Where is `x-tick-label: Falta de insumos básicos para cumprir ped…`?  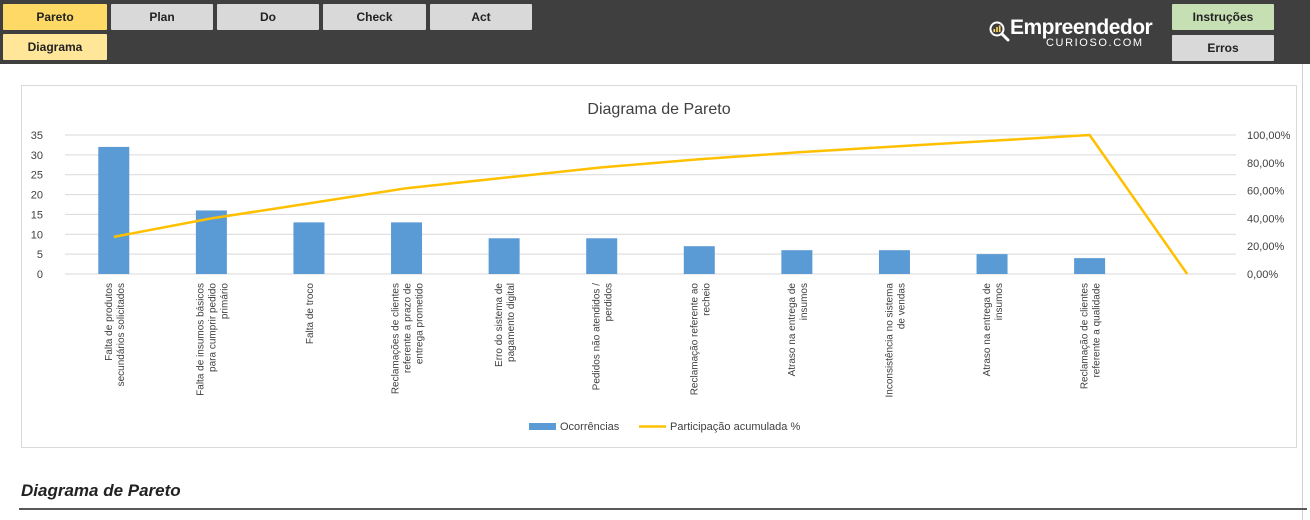
x-tick-label: Falta de insumos básicos para cumprir ped… is located at coordinates (212, 339).